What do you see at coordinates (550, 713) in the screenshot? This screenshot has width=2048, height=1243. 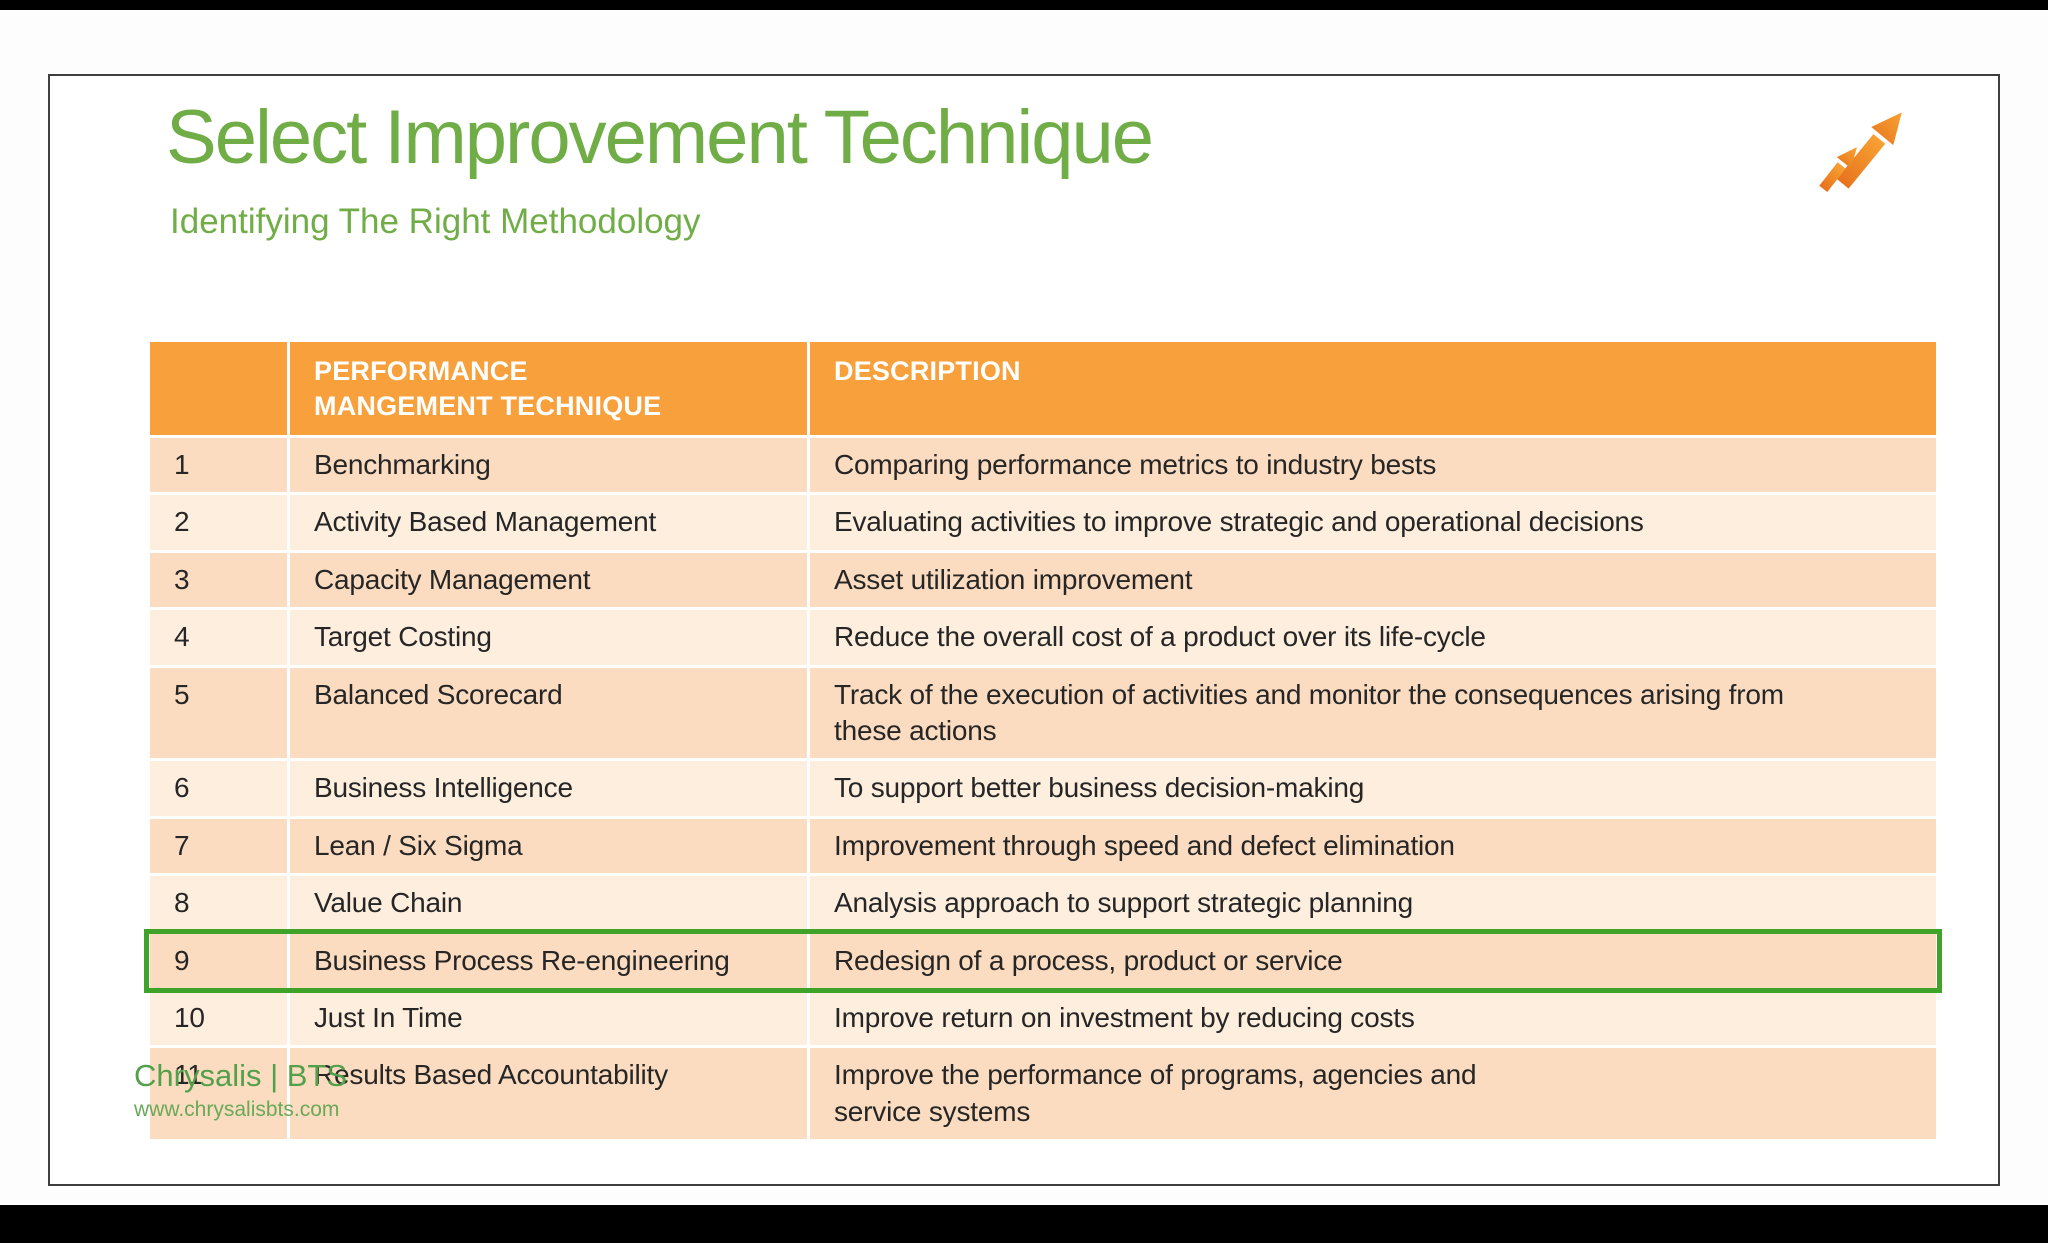 I see `technique-cell: Balanced Scorecard` at bounding box center [550, 713].